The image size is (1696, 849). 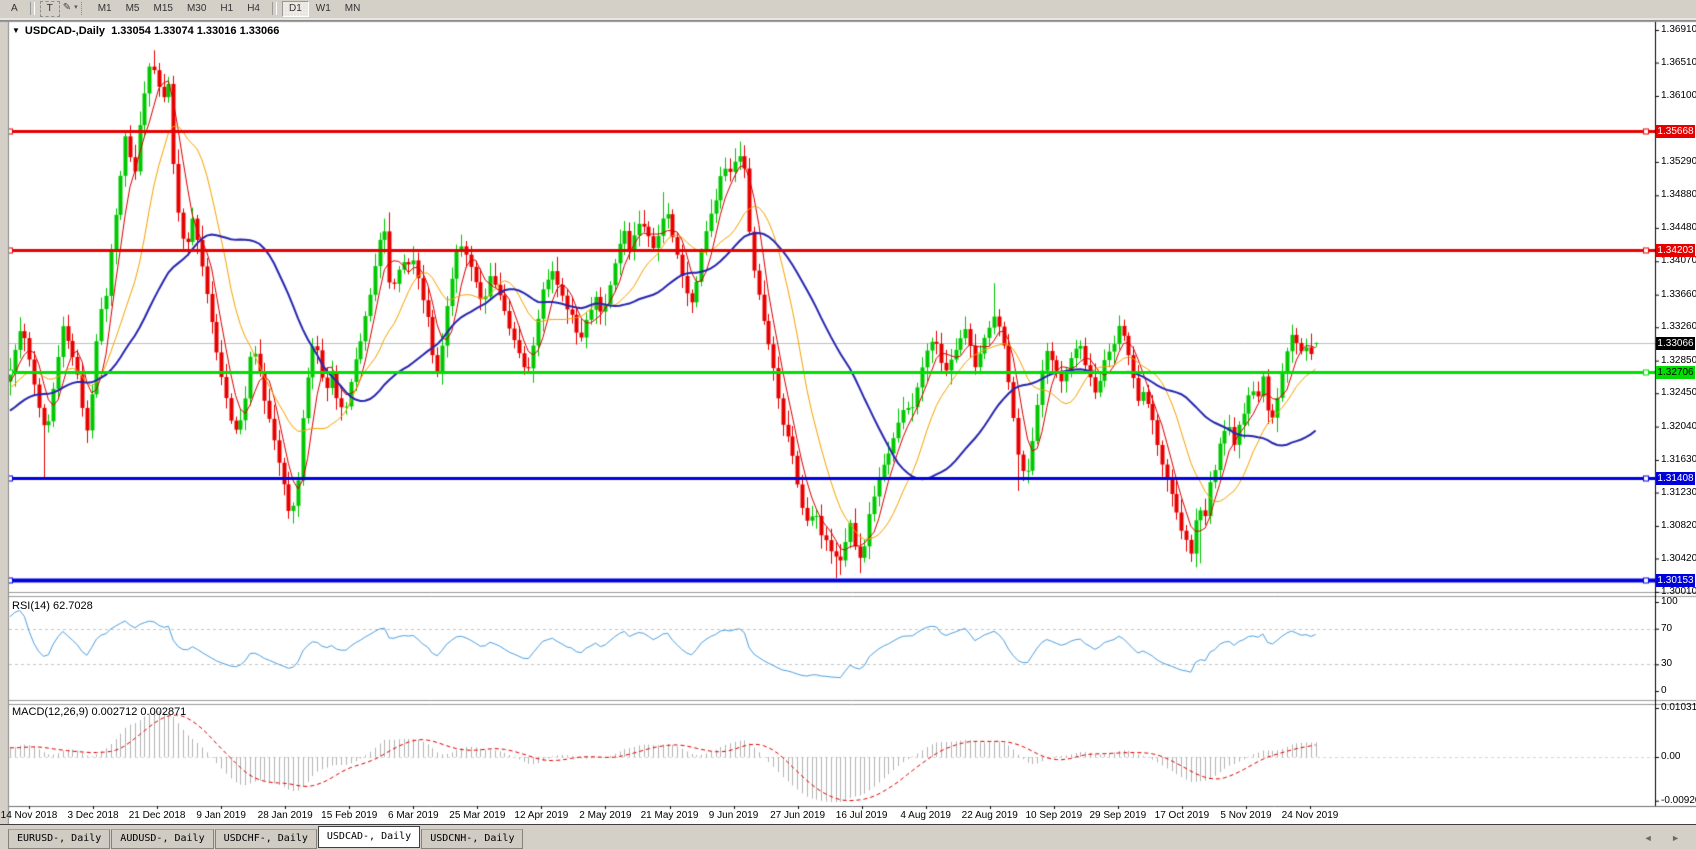 I want to click on macd-label: MACD(12,26,9) 0.002712 0.002871, so click(x=99, y=712).